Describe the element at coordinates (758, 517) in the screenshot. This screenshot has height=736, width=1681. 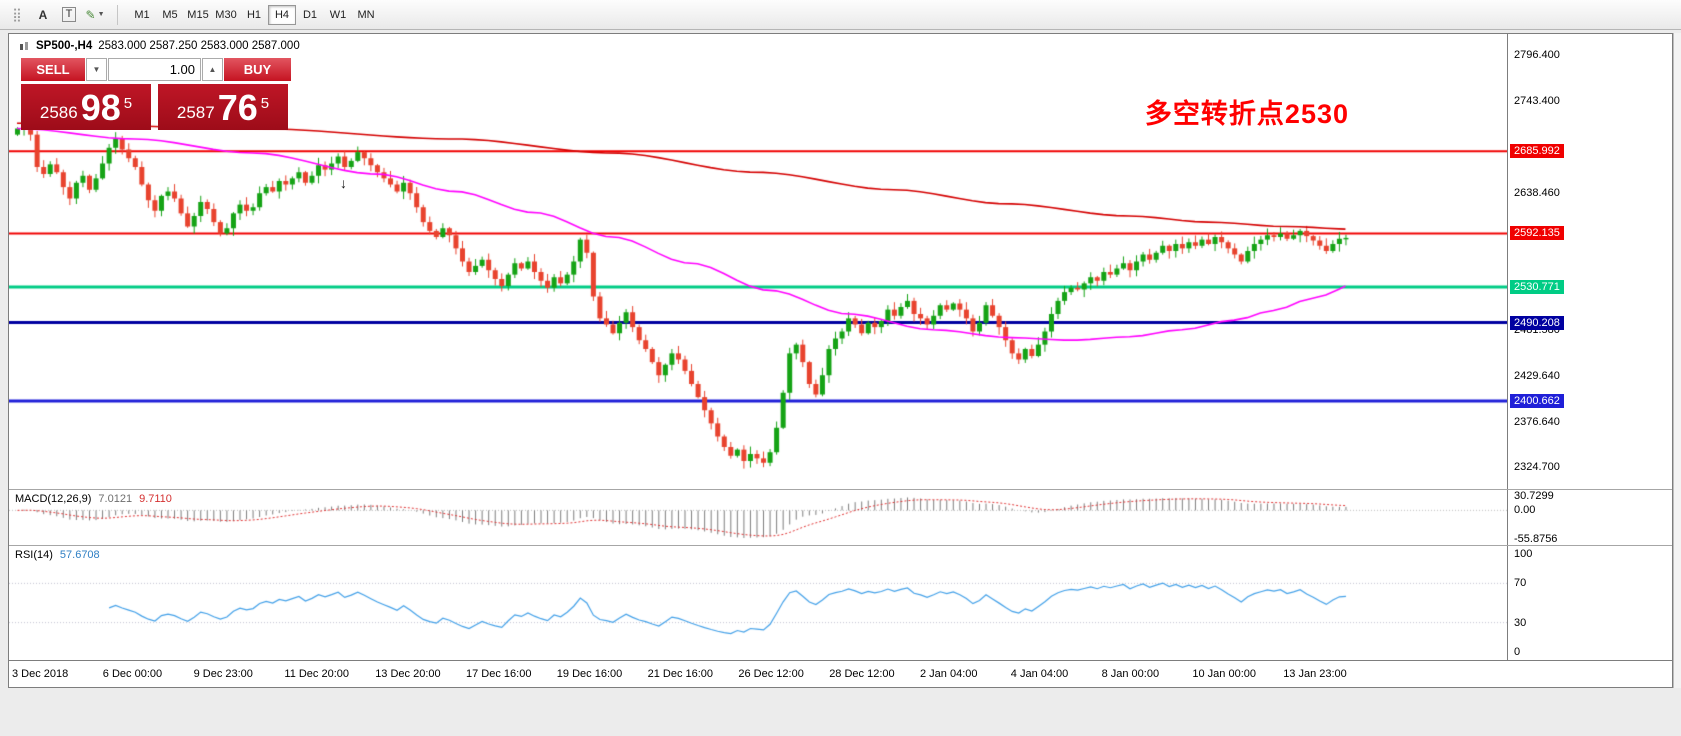
I see `macd-canvas` at that location.